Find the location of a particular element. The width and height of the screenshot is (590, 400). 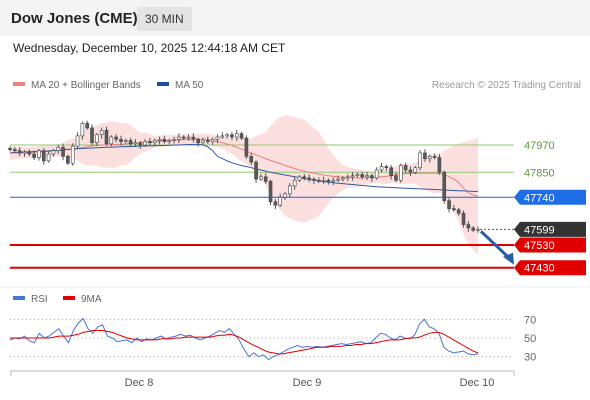

legend-ma50: MA 50 is located at coordinates (180, 85).